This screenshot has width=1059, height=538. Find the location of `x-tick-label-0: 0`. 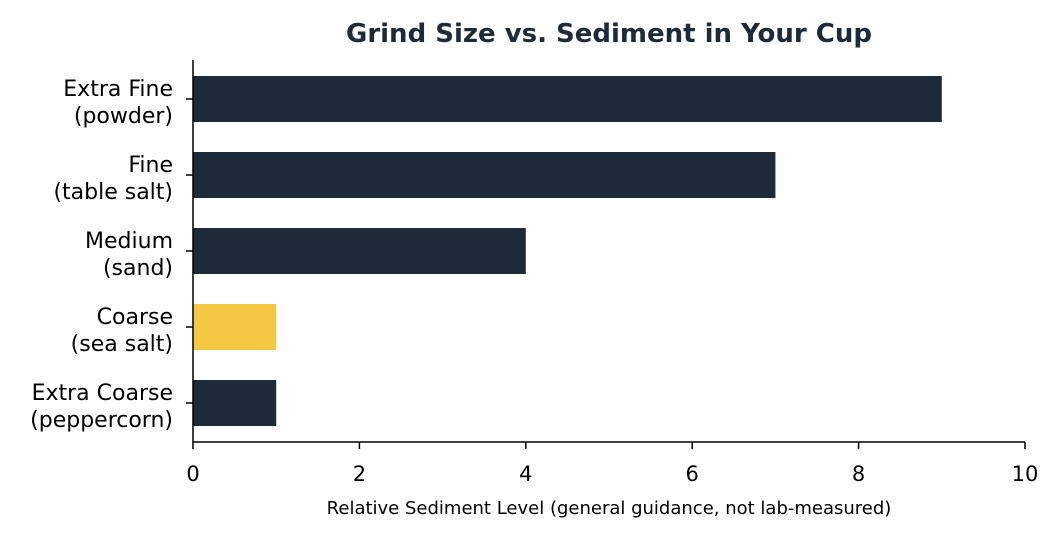

x-tick-label-0: 0 is located at coordinates (192, 474).